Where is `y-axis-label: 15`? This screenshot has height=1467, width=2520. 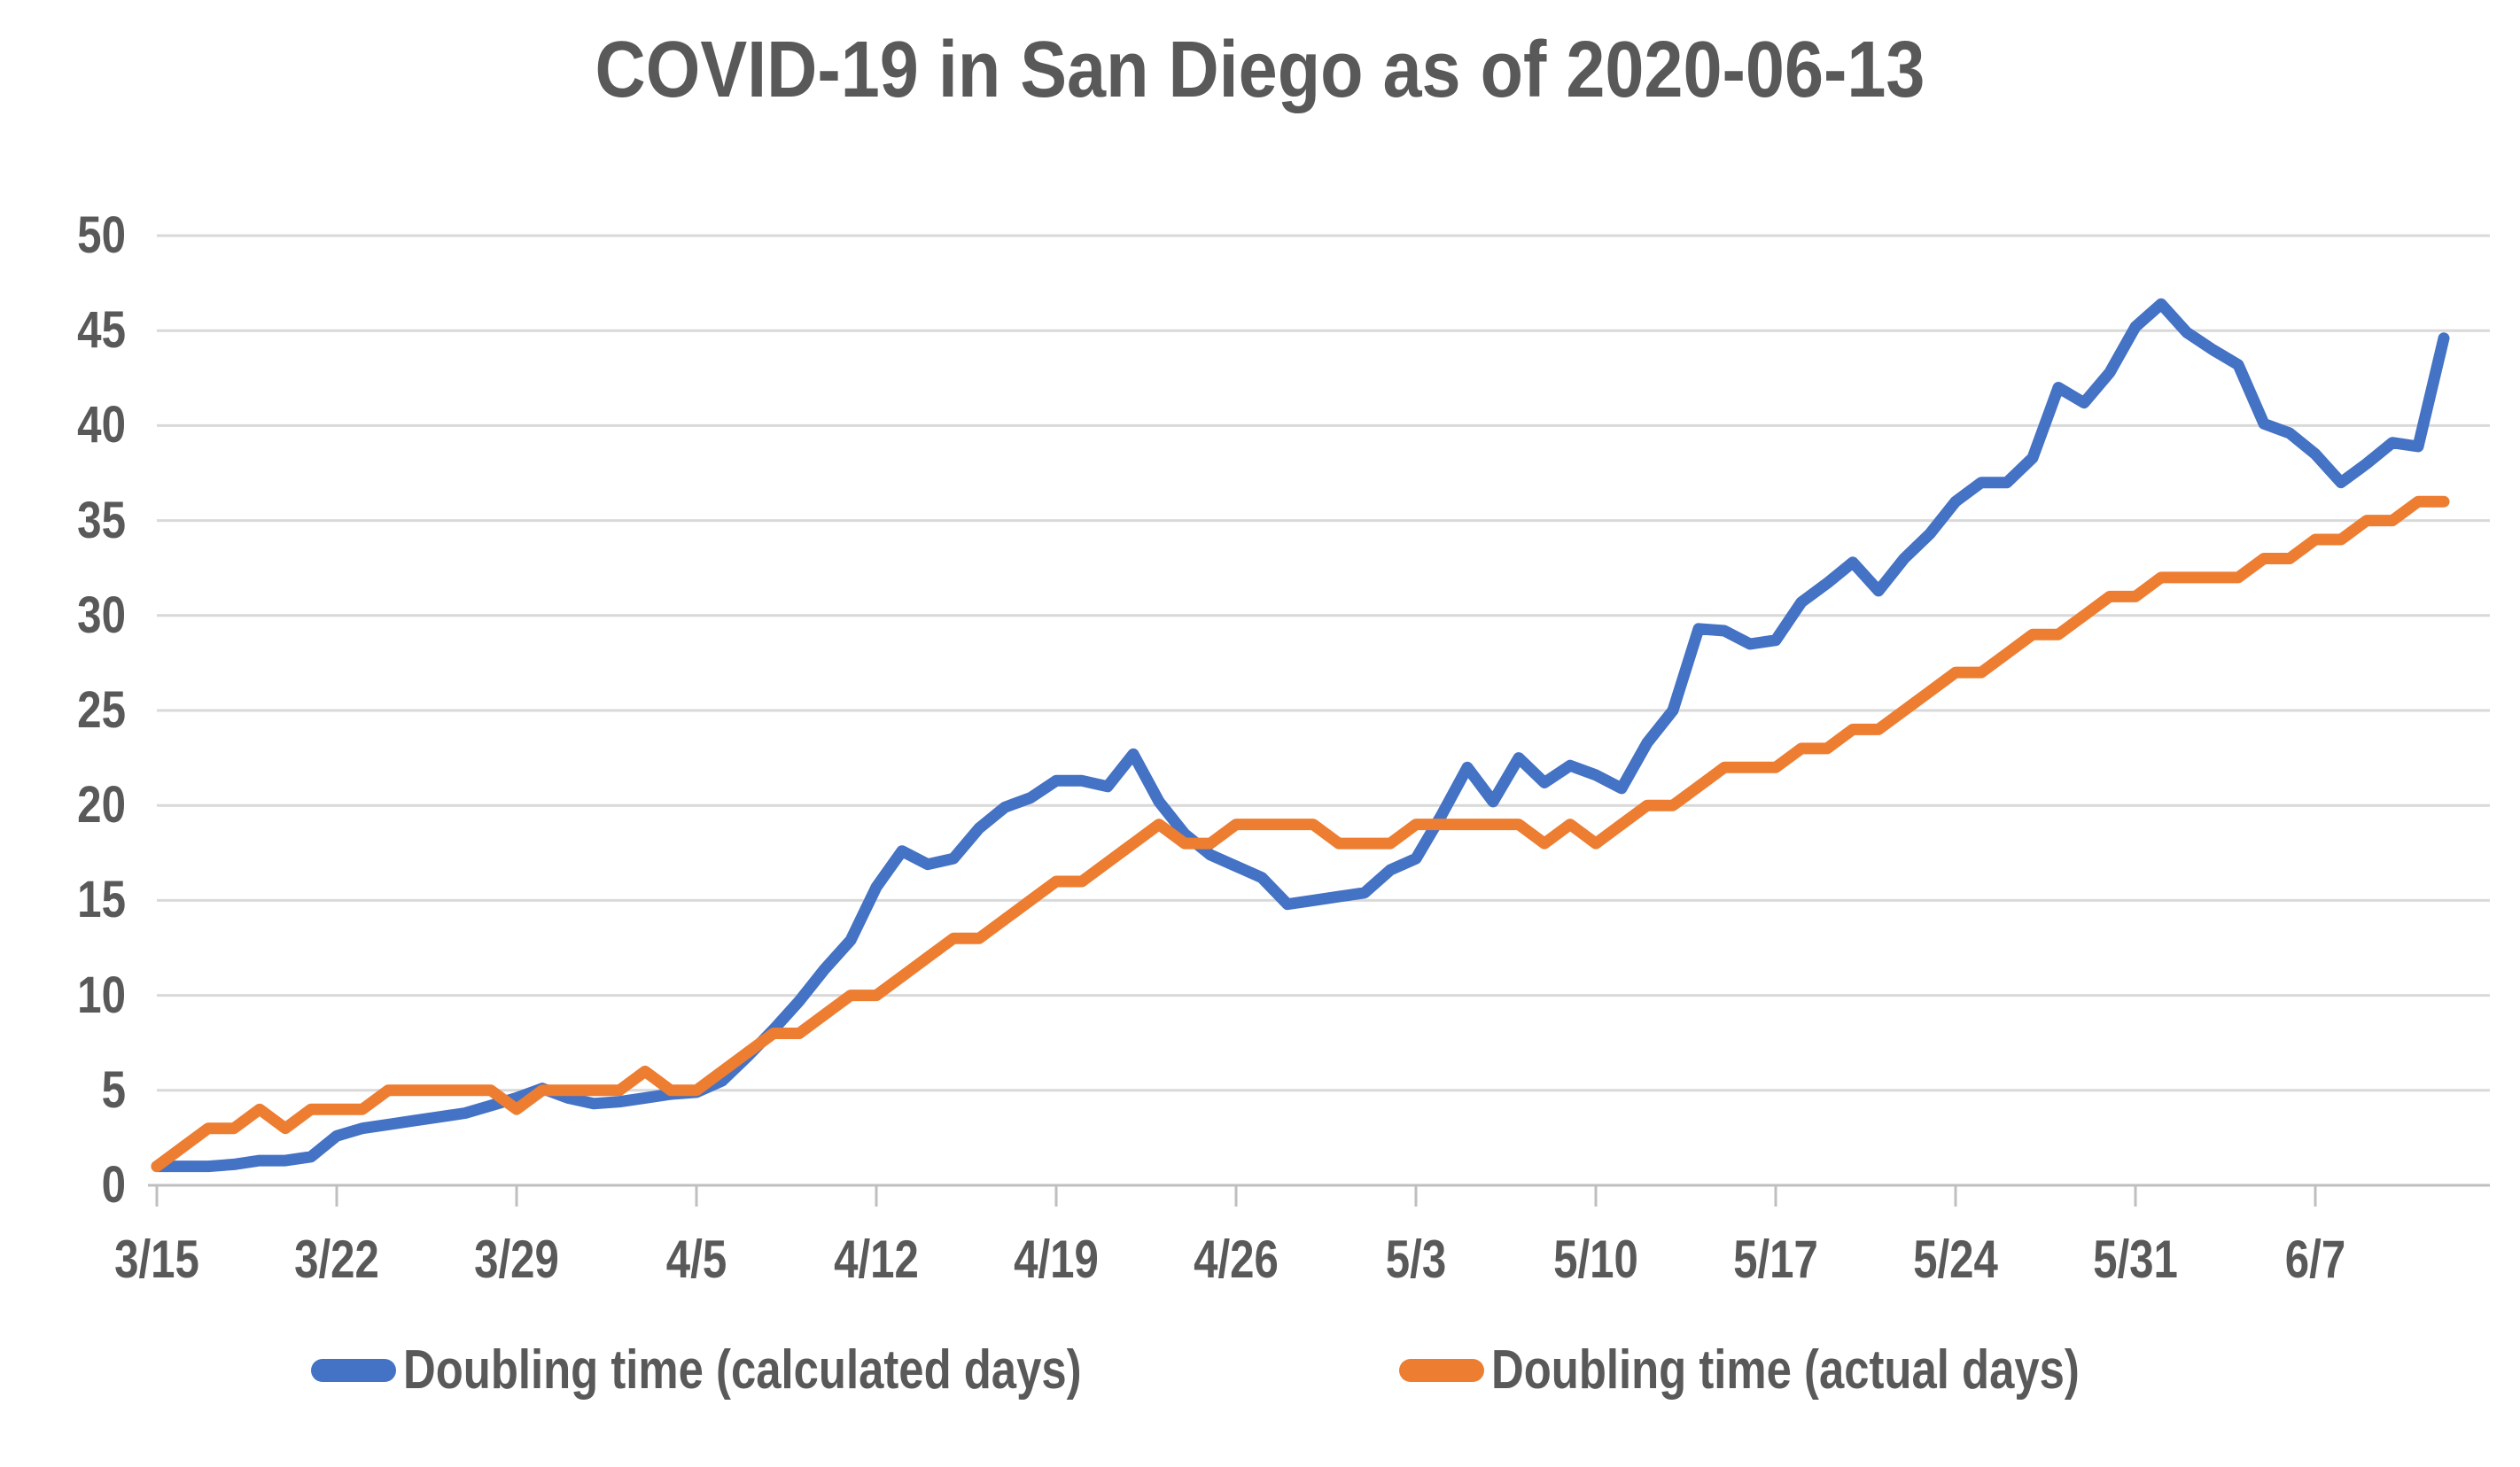 y-axis-label: 15 is located at coordinates (101, 900).